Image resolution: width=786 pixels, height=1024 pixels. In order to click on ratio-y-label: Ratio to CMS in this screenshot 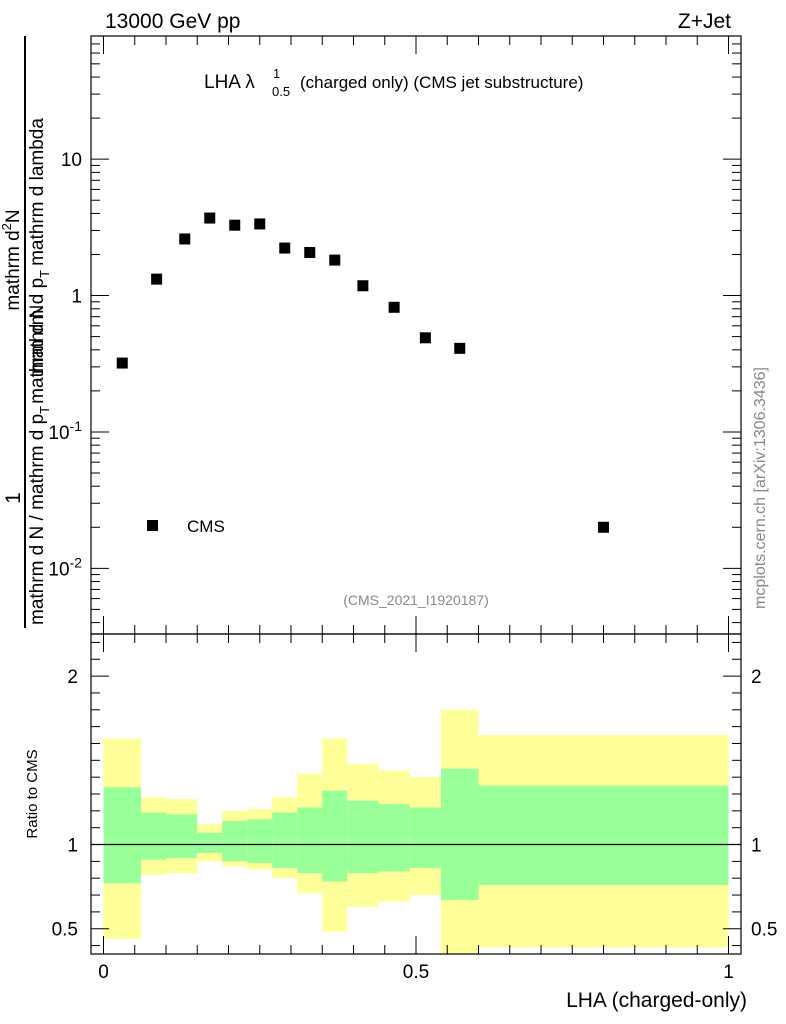, I will do `click(32, 793)`.